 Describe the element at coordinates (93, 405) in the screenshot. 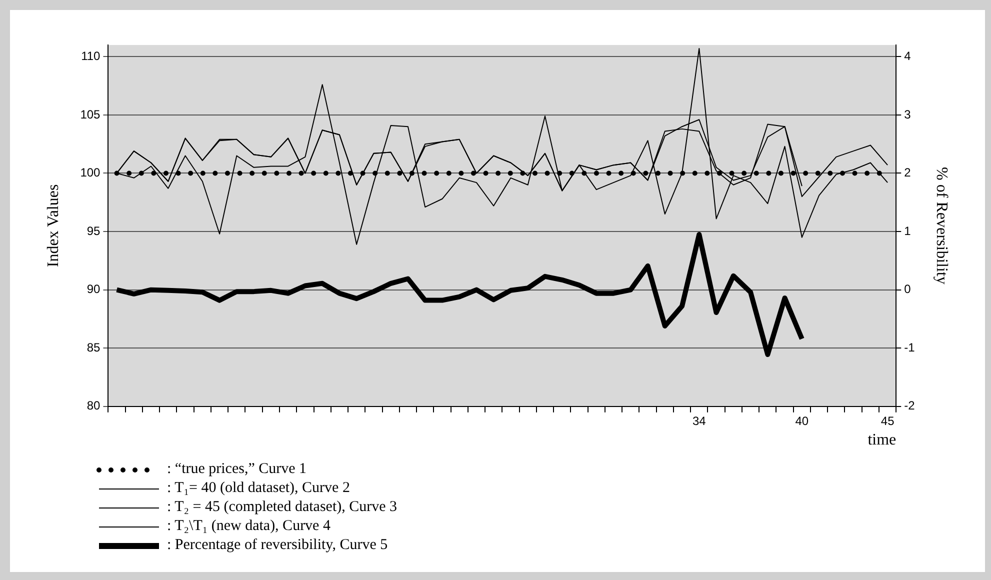

I see `y-tick-label: 80` at that location.